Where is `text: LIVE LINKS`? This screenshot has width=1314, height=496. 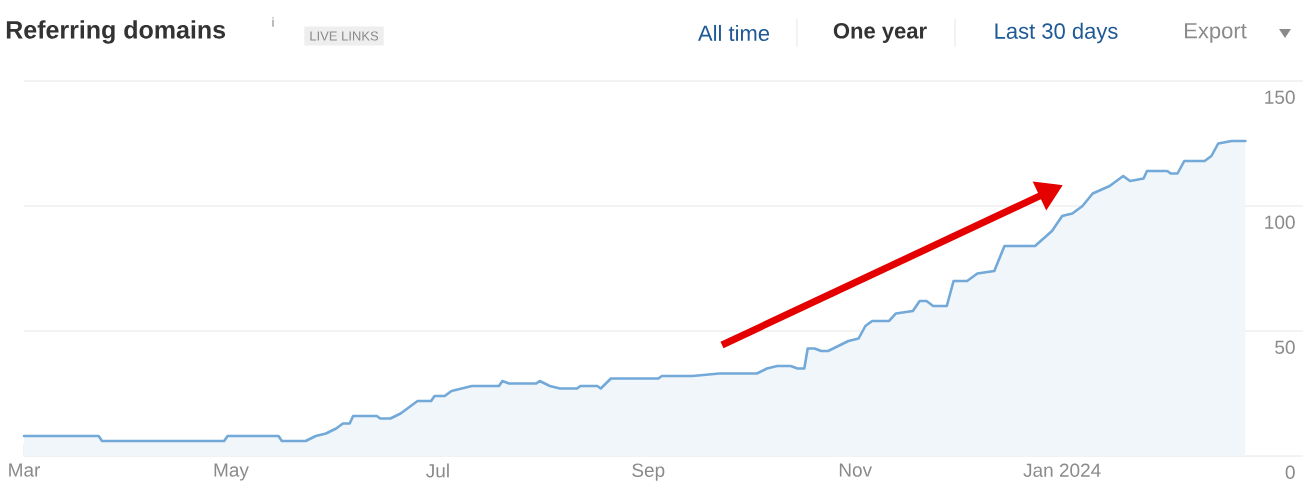 text: LIVE LINKS is located at coordinates (344, 36).